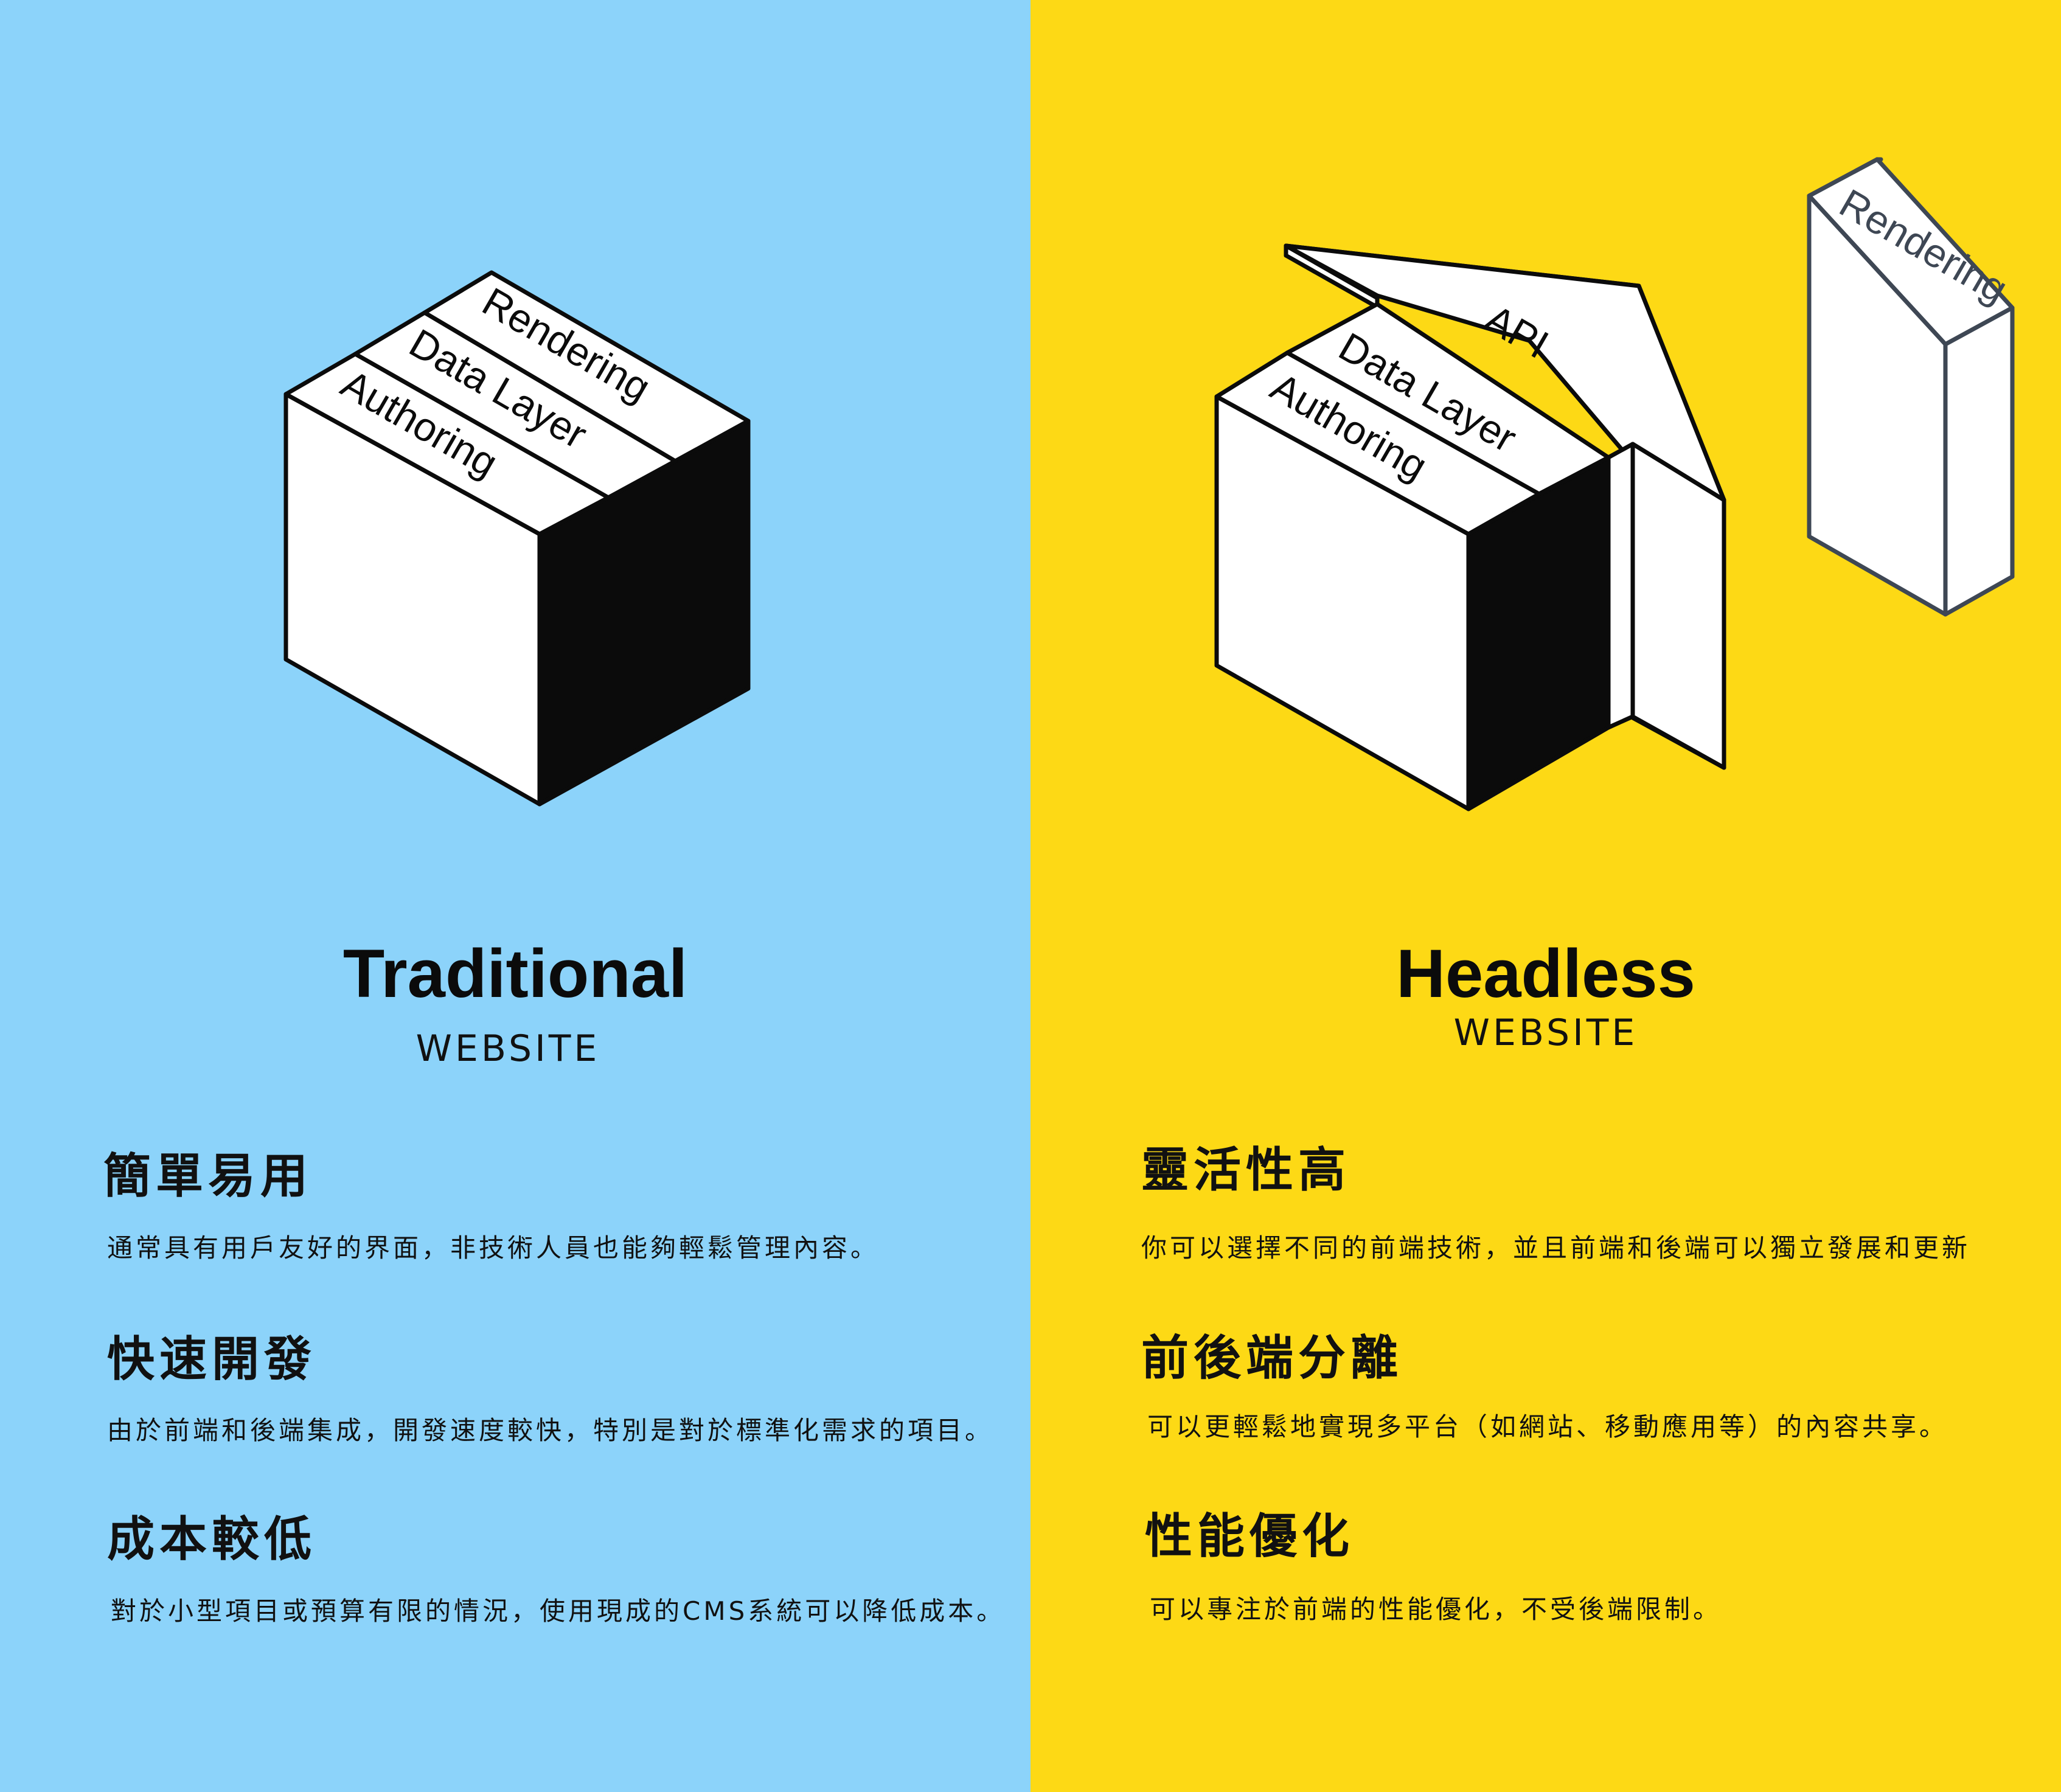 This screenshot has width=2061, height=1792. I want to click on headless-title: Headless, so click(1545, 974).